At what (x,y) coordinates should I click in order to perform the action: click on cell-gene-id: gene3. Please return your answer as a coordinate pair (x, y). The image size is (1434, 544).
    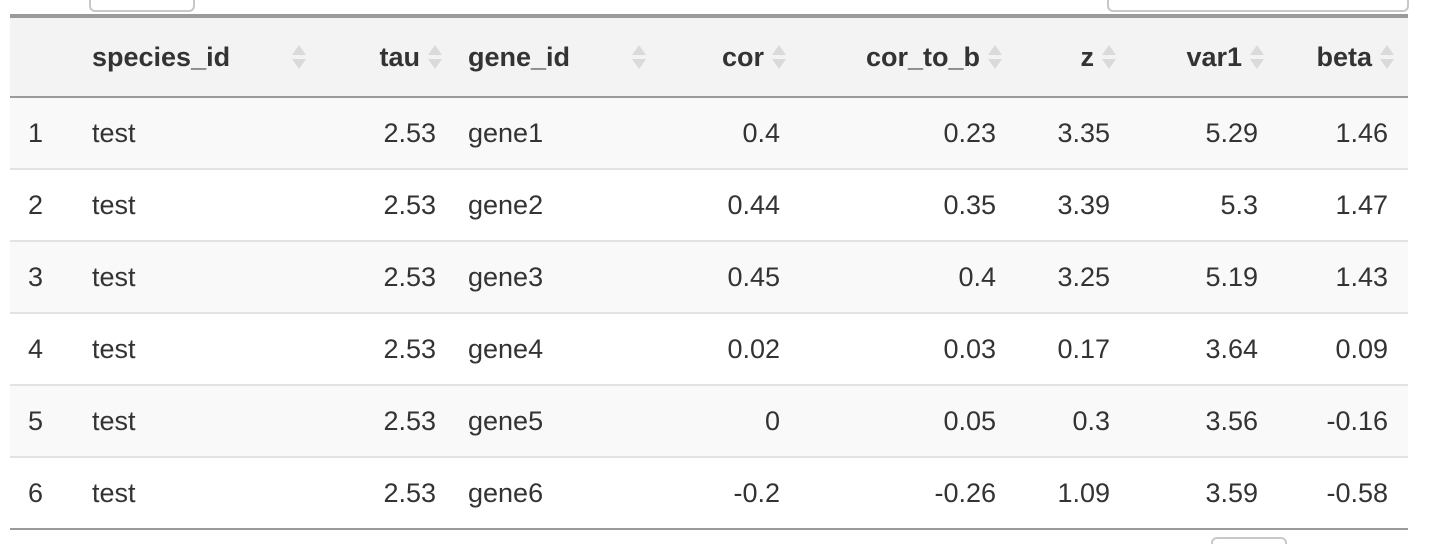
    Looking at the image, I should click on (506, 276).